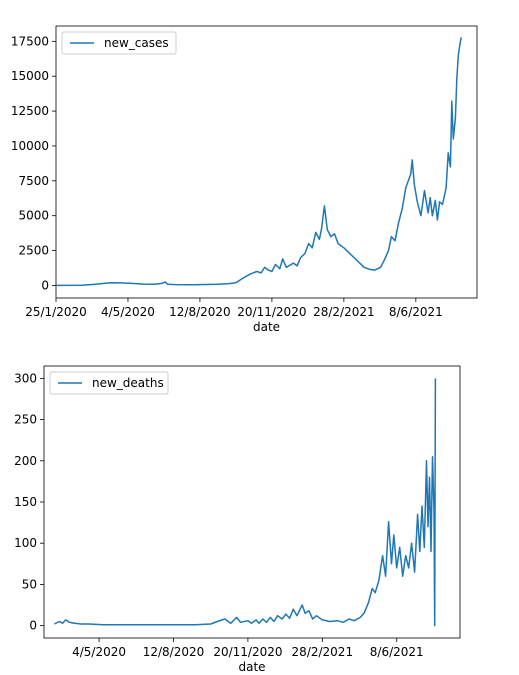  What do you see at coordinates (128, 383) in the screenshot?
I see `chart-2-legend-label: new_deaths` at bounding box center [128, 383].